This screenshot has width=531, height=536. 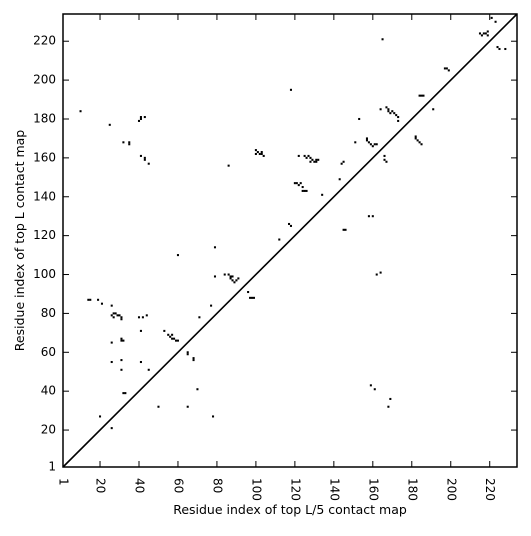 What do you see at coordinates (44, 157) in the screenshot?
I see `y-tick-label: 160` at bounding box center [44, 157].